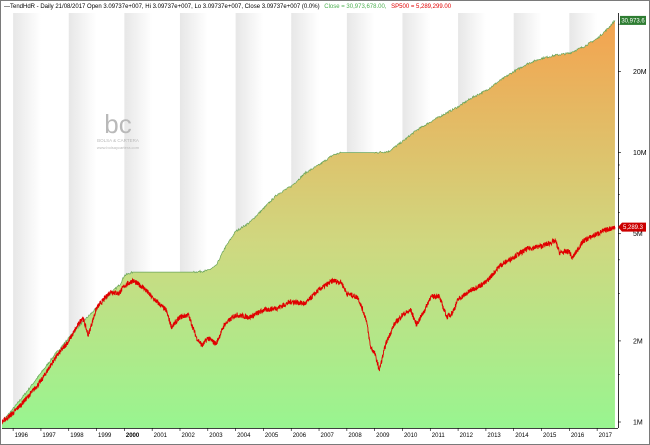 This screenshot has width=650, height=445. I want to click on sp500-badge-bg, so click(632, 227).